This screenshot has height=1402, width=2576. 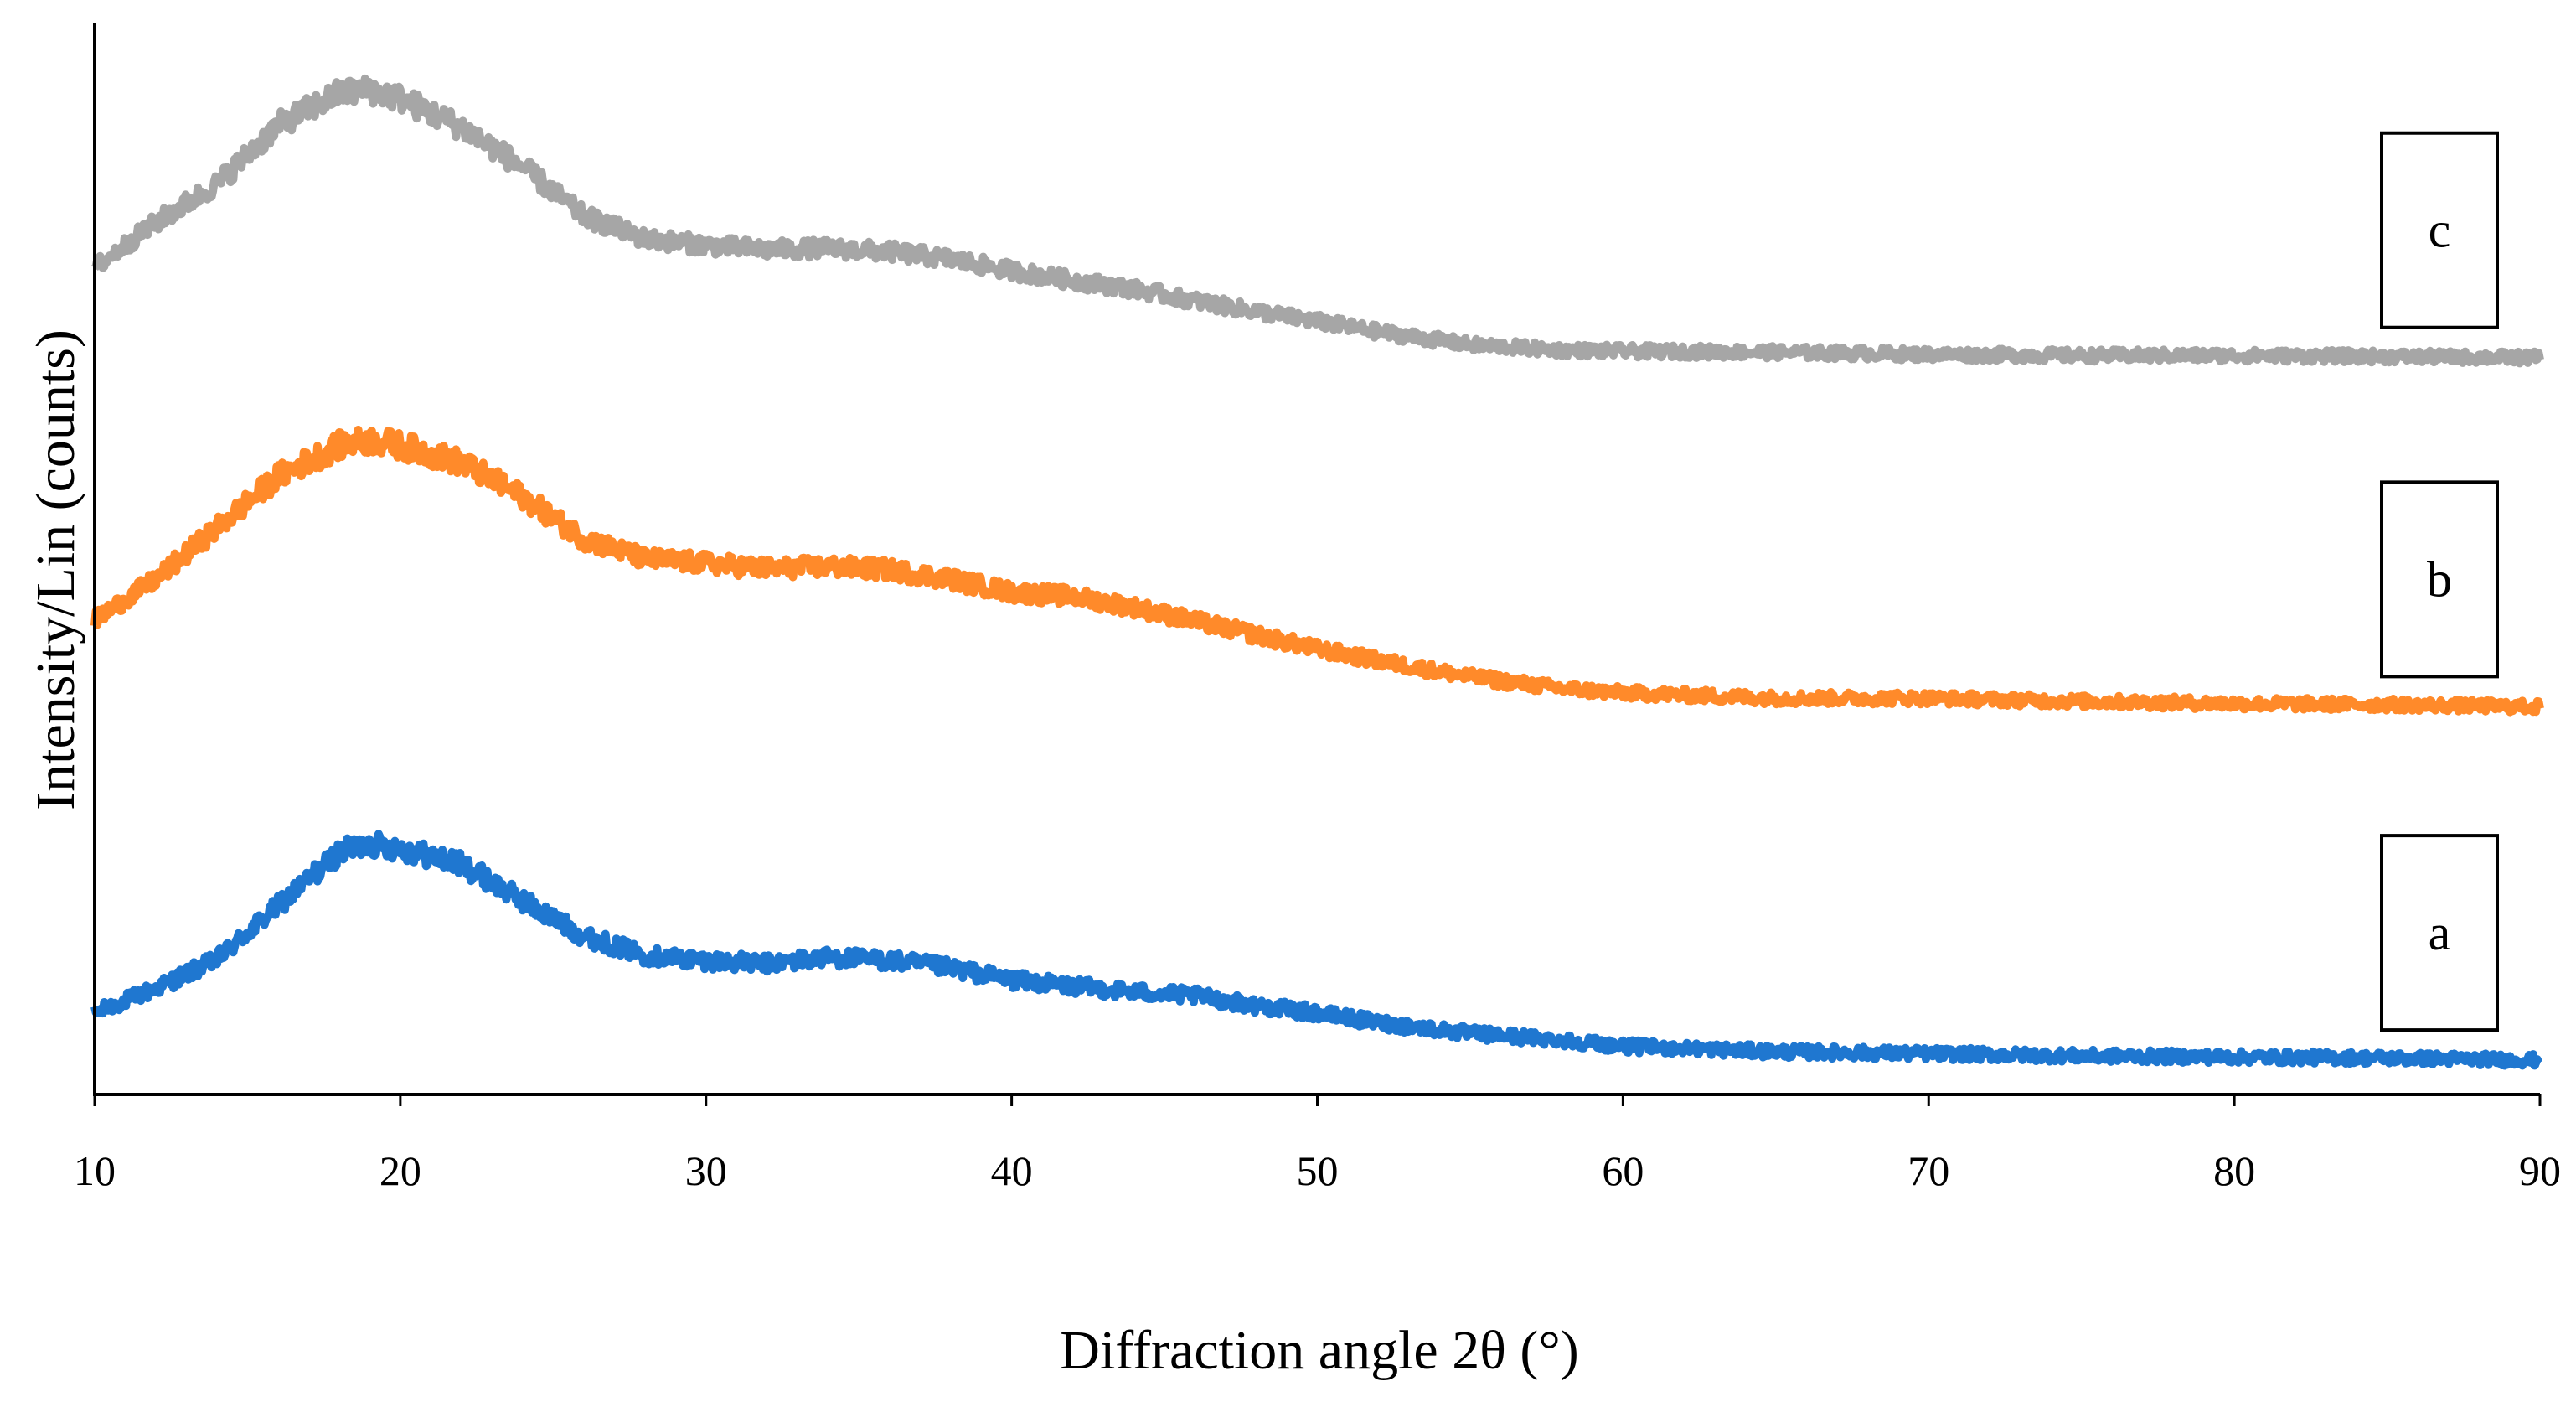 I want to click on x-tick-label: 30, so click(x=706, y=1170).